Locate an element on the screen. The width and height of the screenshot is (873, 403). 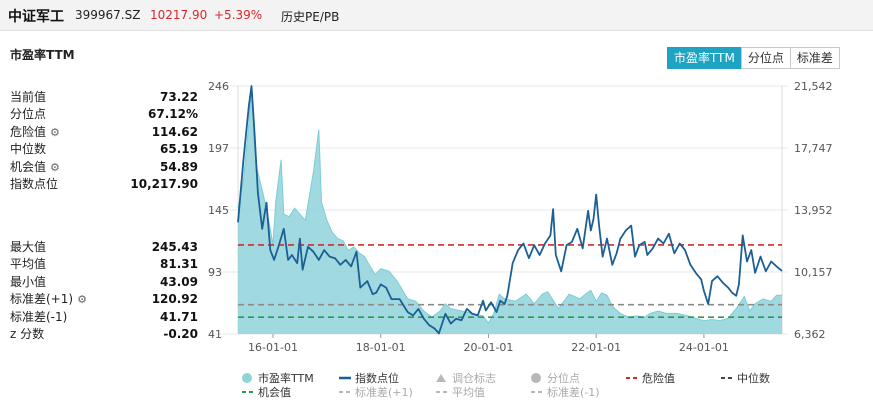
legend-label: 机会值 is located at coordinates (274, 392).